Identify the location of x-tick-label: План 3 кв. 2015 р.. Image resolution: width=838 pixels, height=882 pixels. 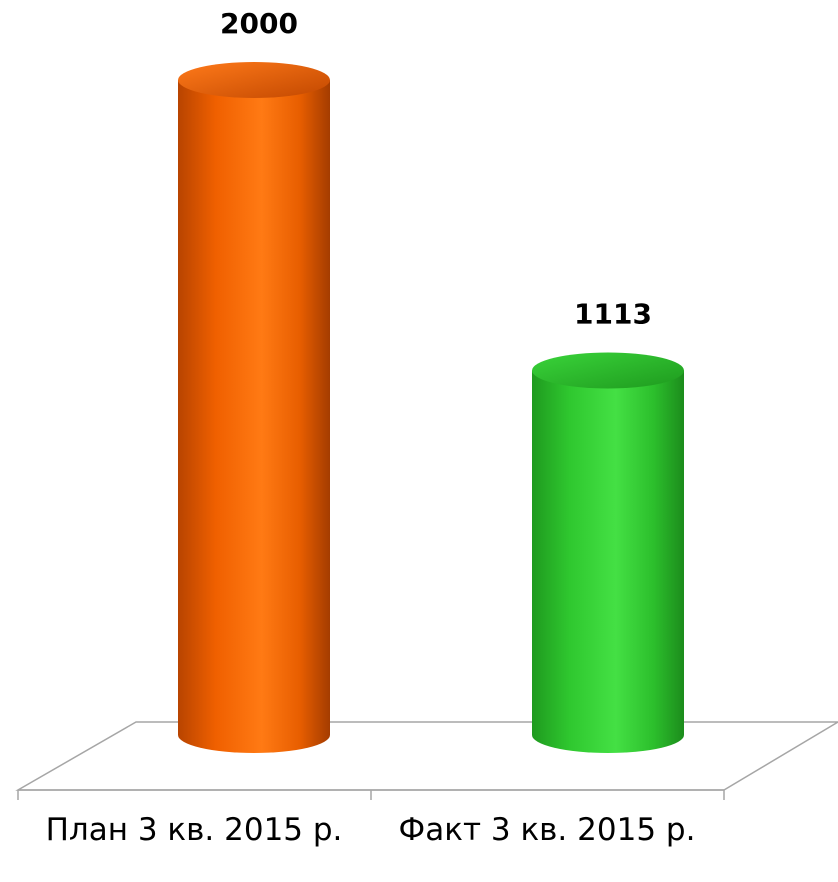
(194, 830).